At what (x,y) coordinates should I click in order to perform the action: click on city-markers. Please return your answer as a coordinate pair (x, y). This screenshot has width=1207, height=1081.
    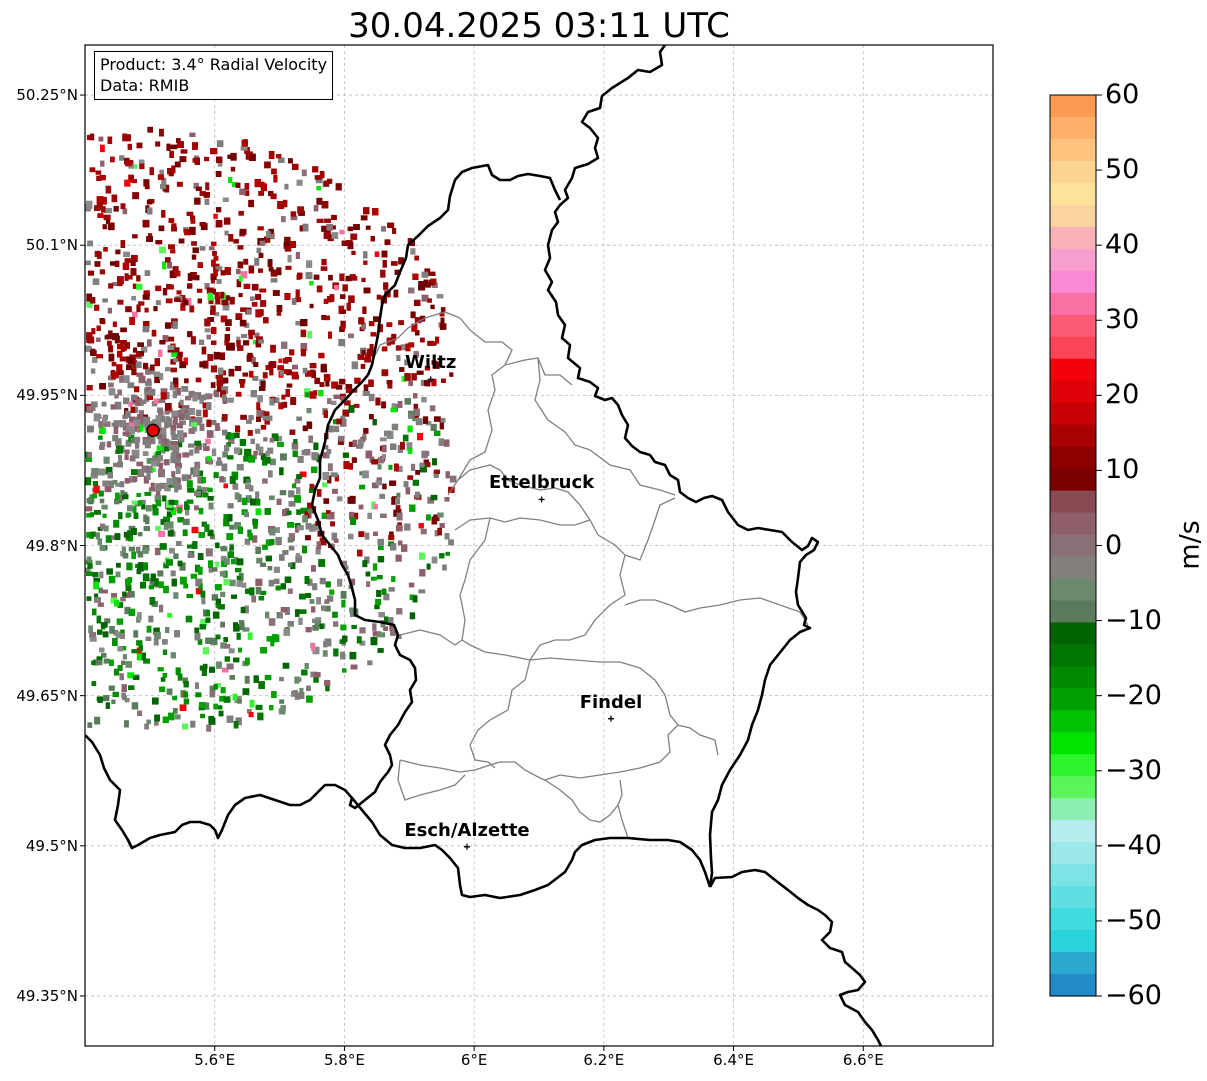
    Looking at the image, I should click on (520, 613).